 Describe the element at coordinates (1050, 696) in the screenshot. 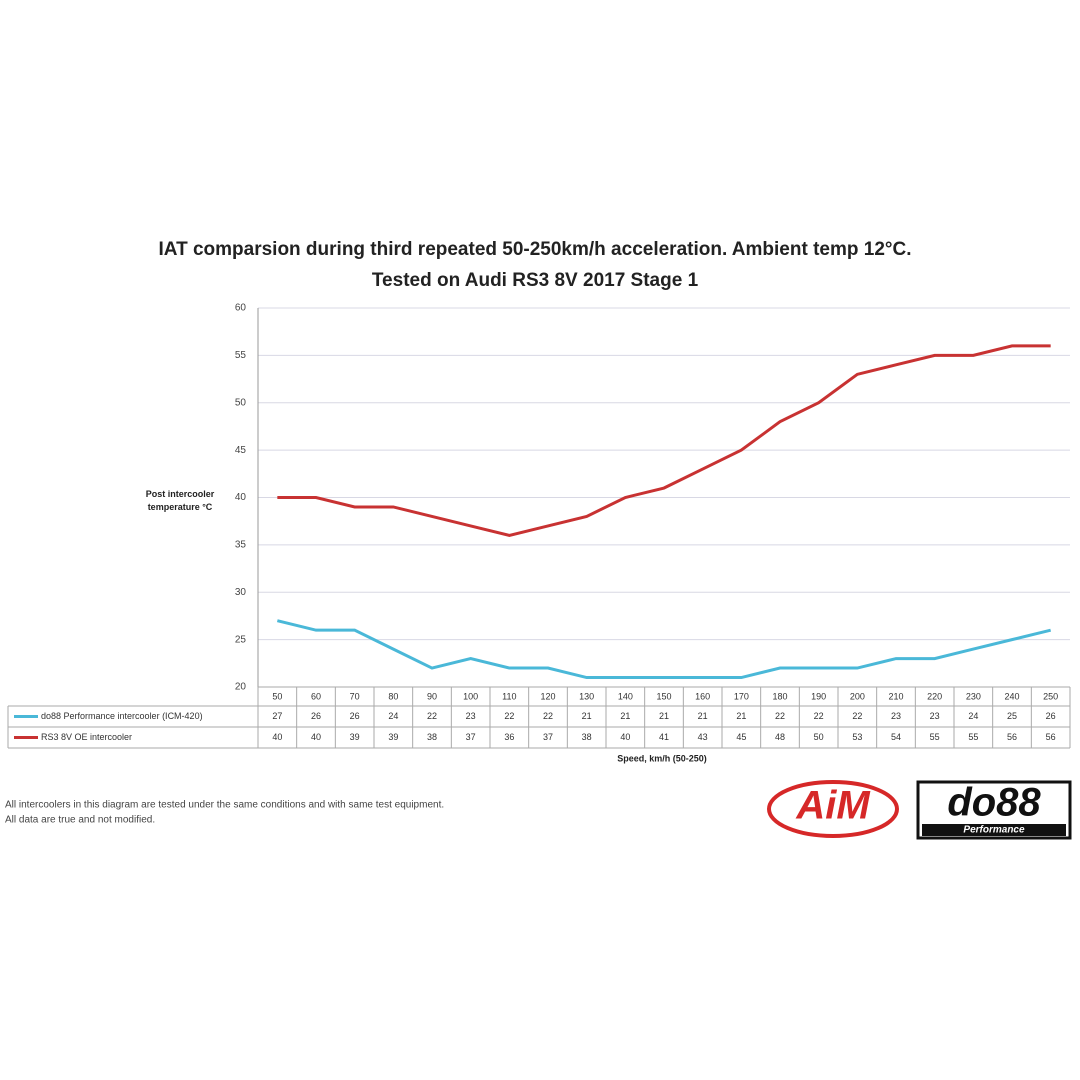

I see `x-tick-label: 250` at that location.